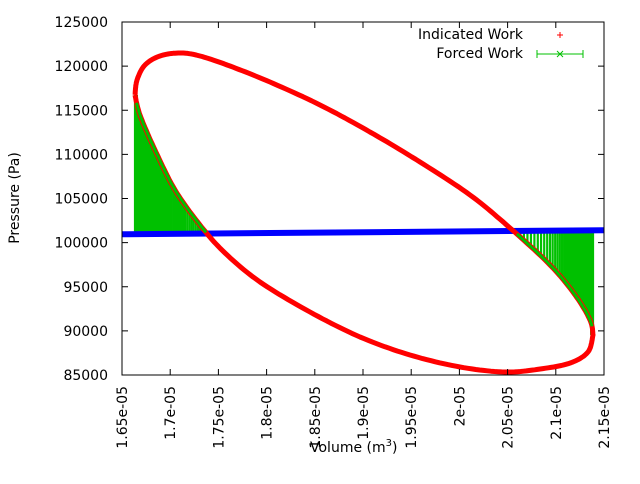  What do you see at coordinates (81, 155) in the screenshot?
I see `y-tick-label: 110000` at bounding box center [81, 155].